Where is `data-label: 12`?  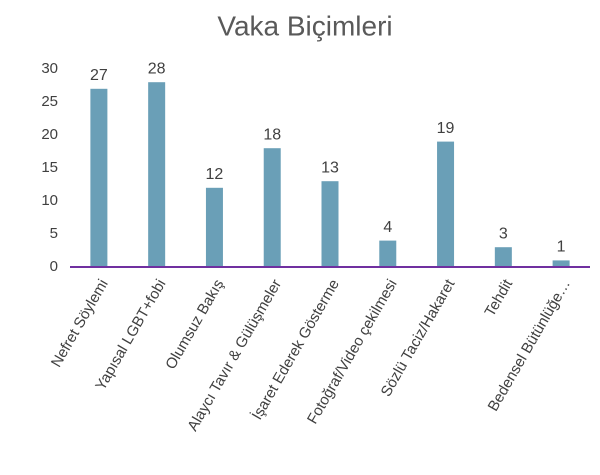 data-label: 12 is located at coordinates (215, 174).